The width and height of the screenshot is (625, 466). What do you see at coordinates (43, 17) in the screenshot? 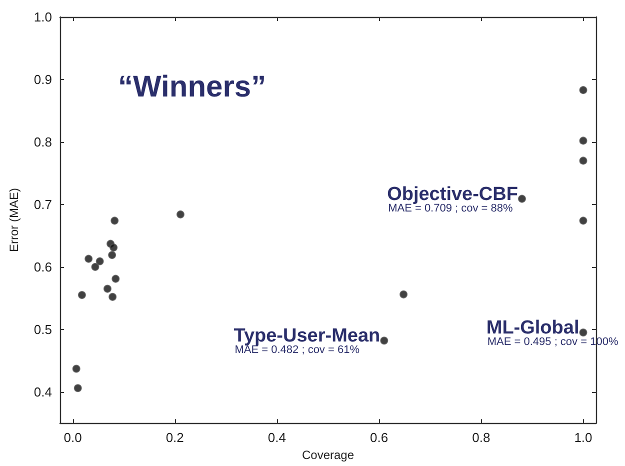
I see `y-tick-label: 1.0` at bounding box center [43, 17].